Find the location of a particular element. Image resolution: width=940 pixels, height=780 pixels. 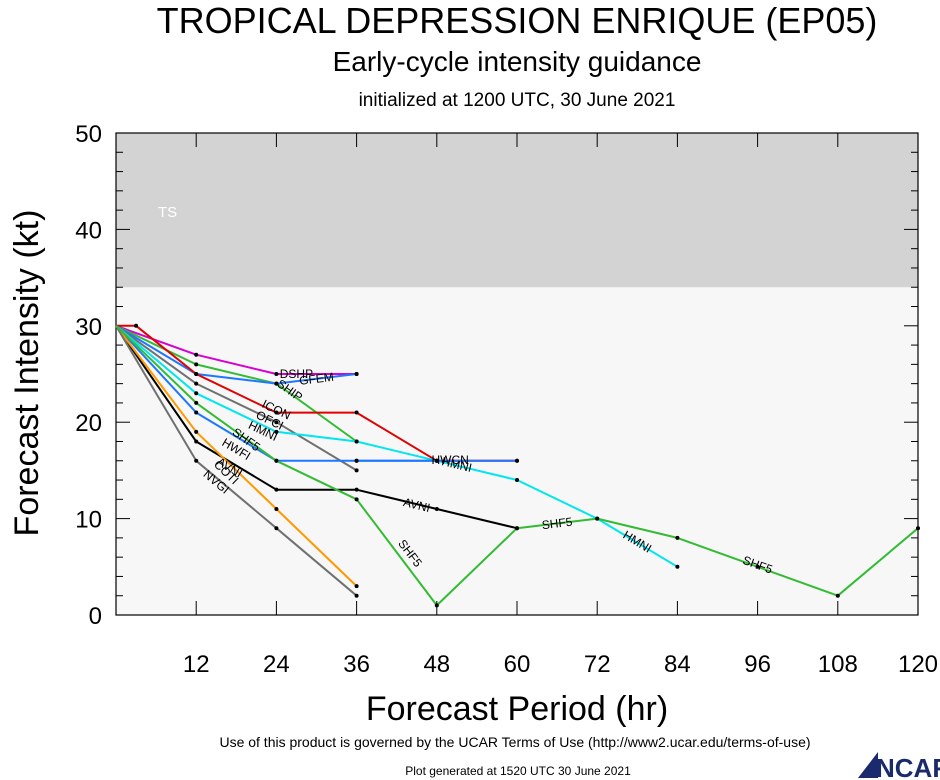

series-point-hwfi is located at coordinates (196, 412).